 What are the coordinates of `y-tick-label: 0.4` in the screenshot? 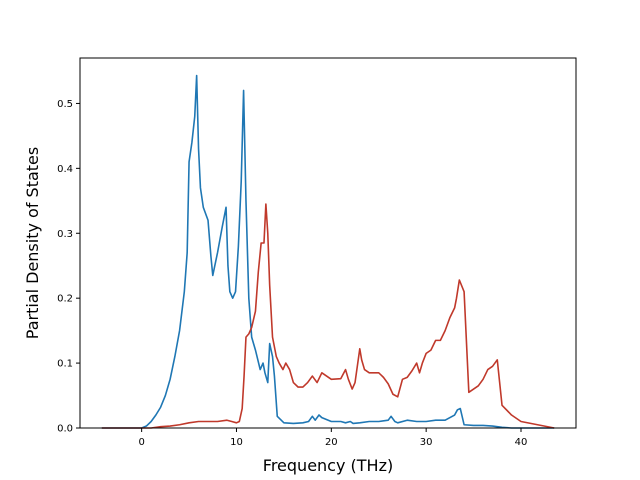 It's located at (65, 169).